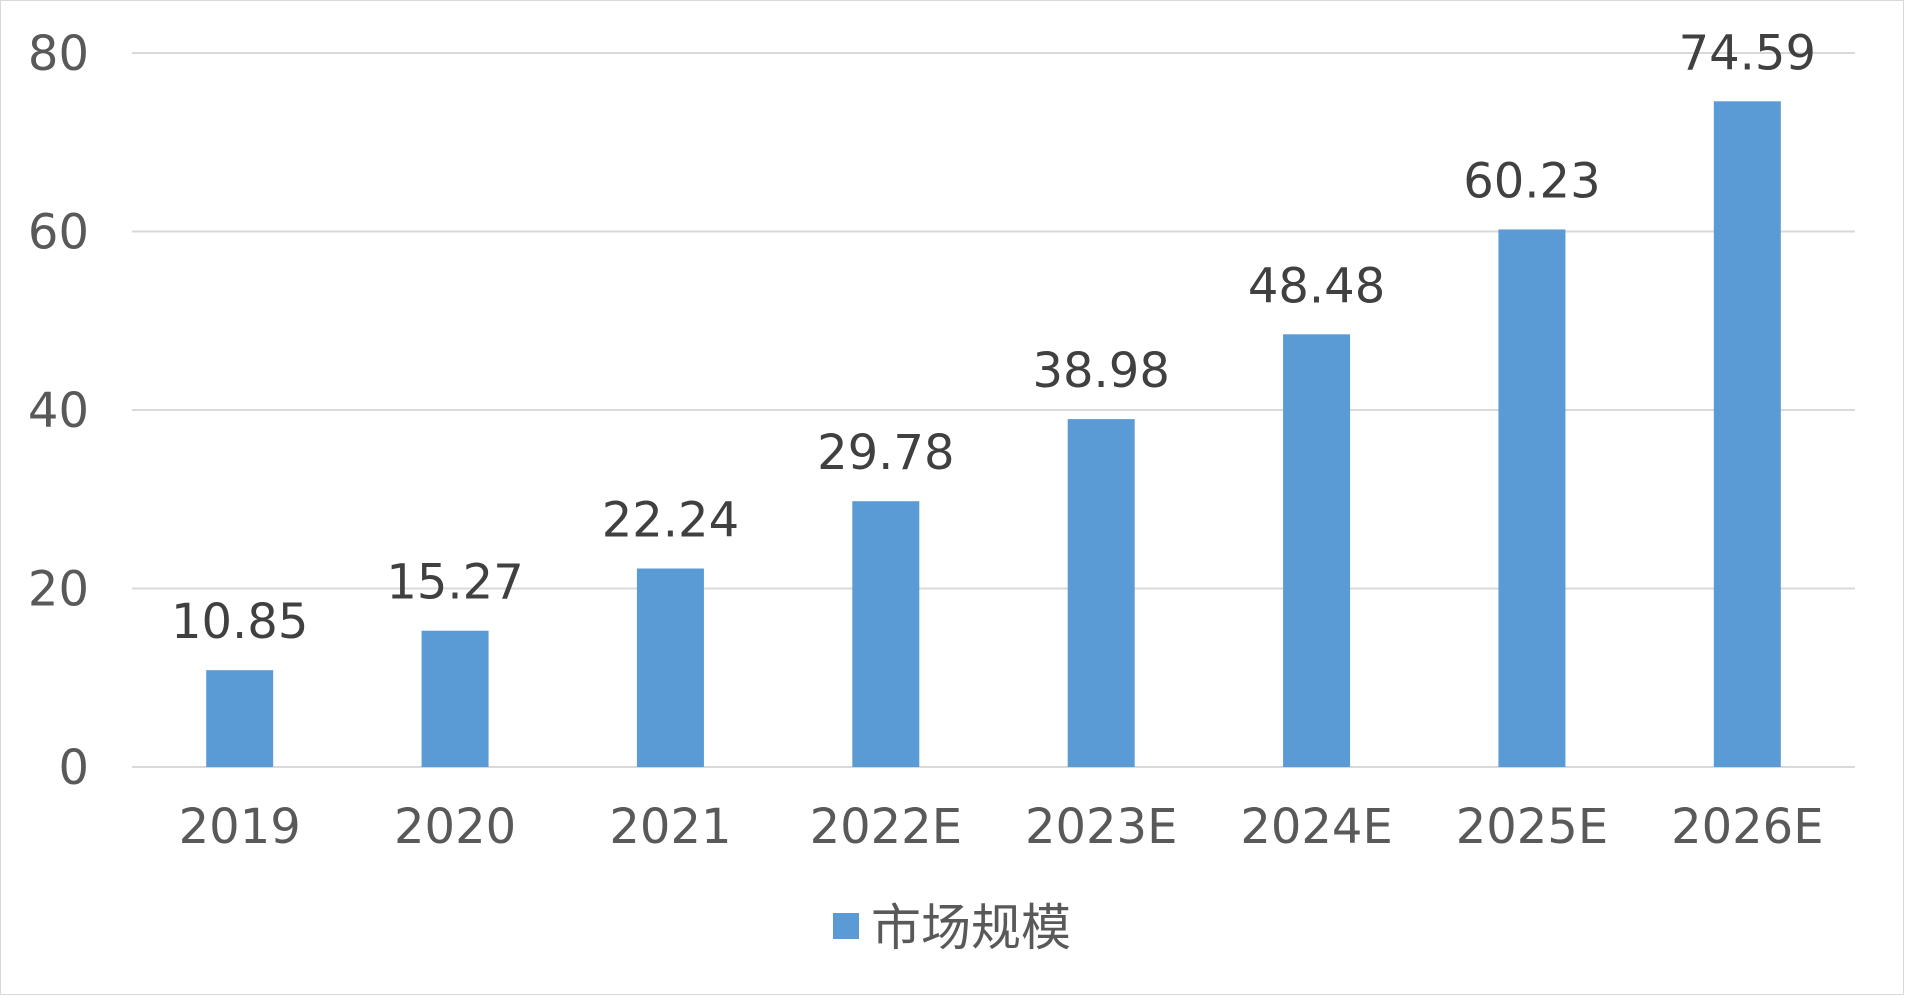 This screenshot has height=1000, width=1906. What do you see at coordinates (240, 718) in the screenshot?
I see `bar-2019` at bounding box center [240, 718].